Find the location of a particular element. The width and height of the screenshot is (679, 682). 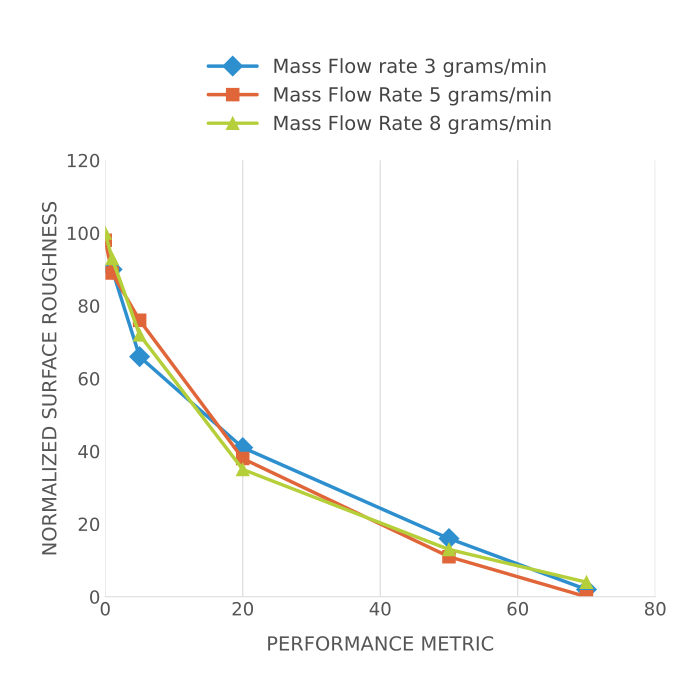

legend-label: Mass Flow Rate 5 grams/min is located at coordinates (412, 96).